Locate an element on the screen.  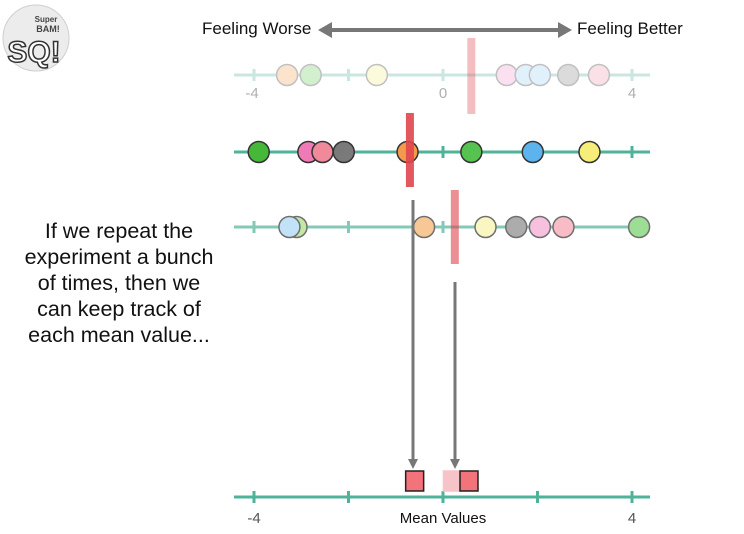
mean-values-axis is located at coordinates (442, 486).